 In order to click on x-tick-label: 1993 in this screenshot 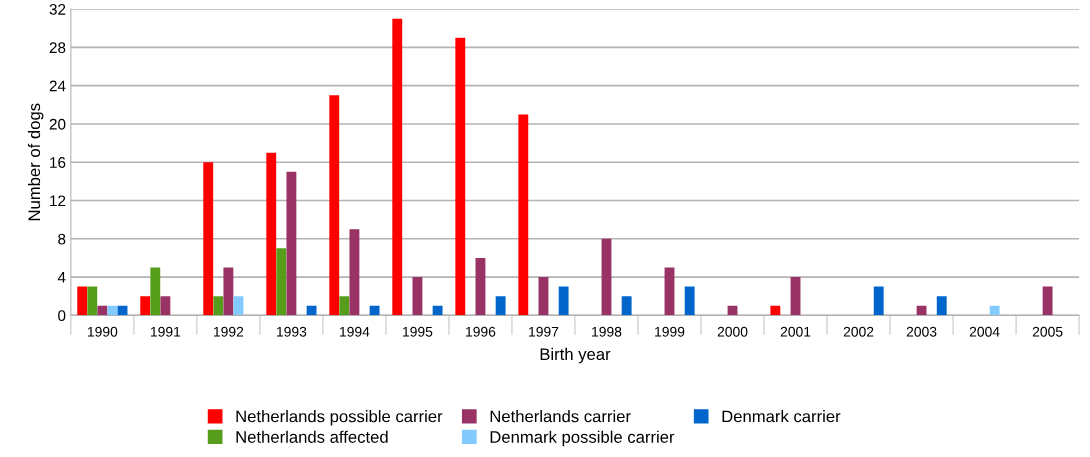, I will do `click(292, 331)`.